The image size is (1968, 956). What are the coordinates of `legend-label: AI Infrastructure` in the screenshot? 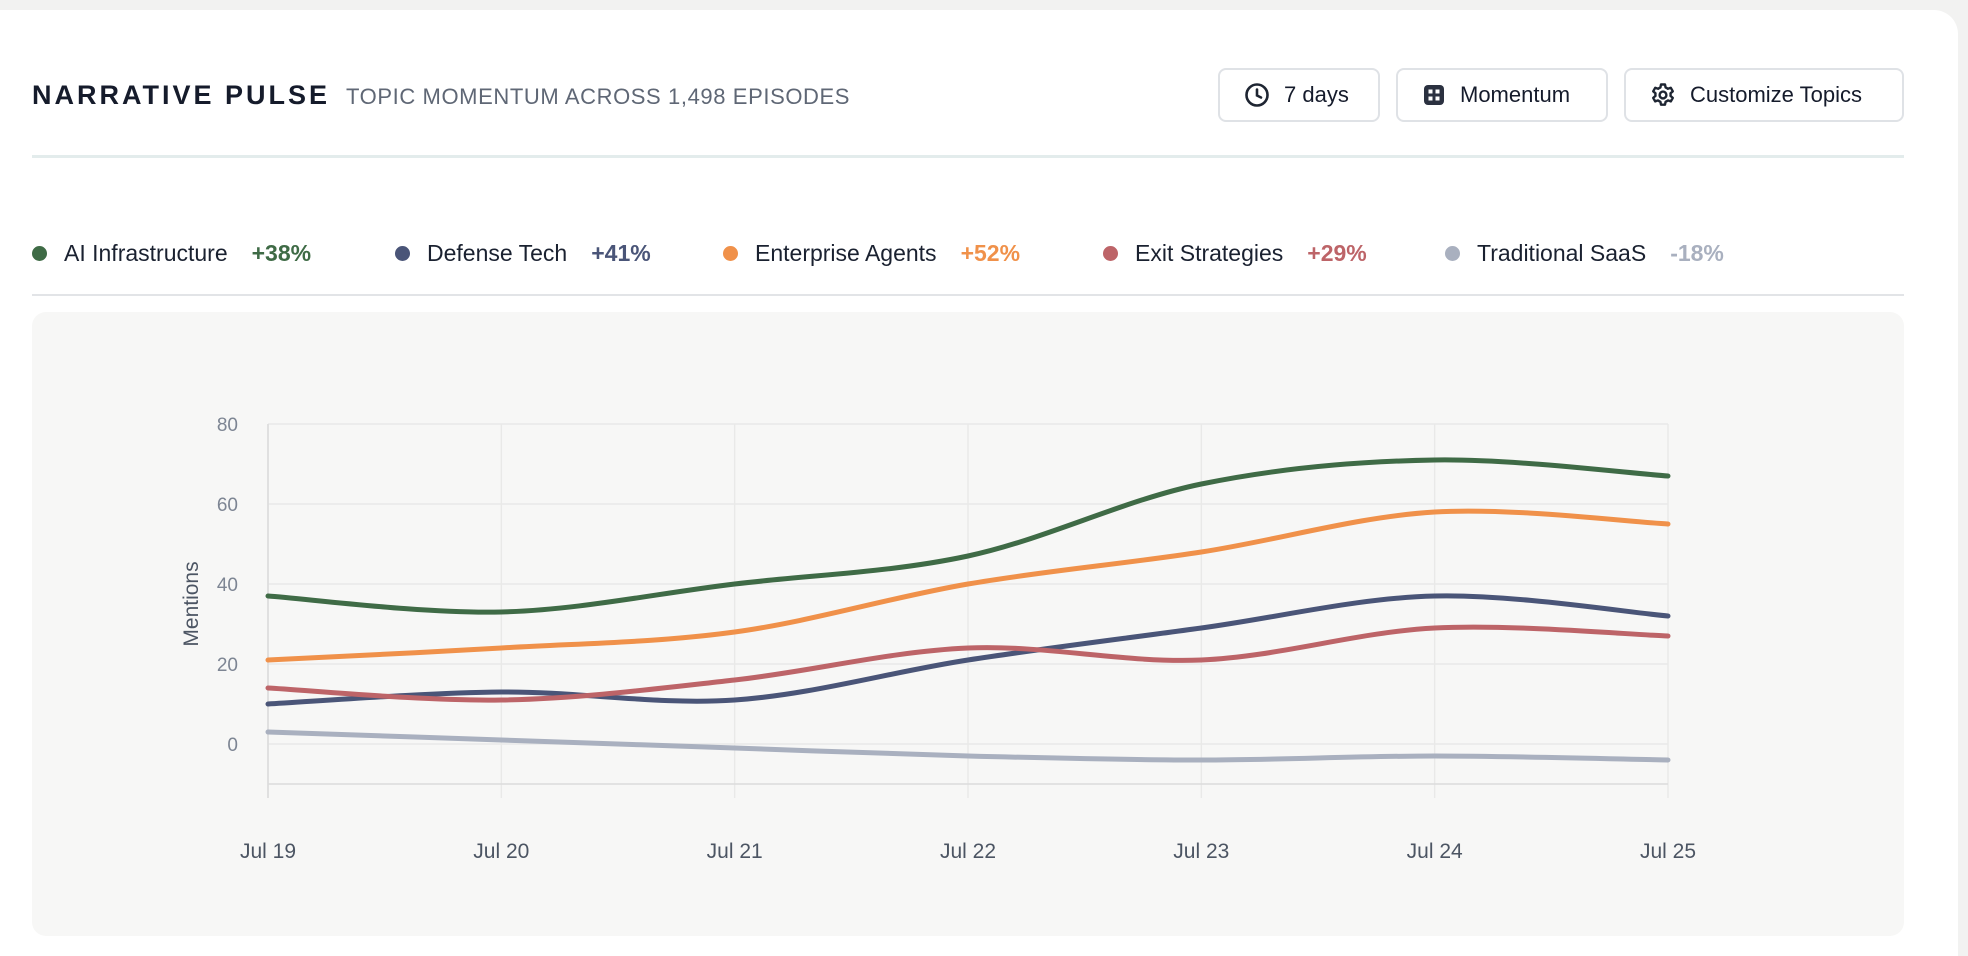 It's located at (146, 252).